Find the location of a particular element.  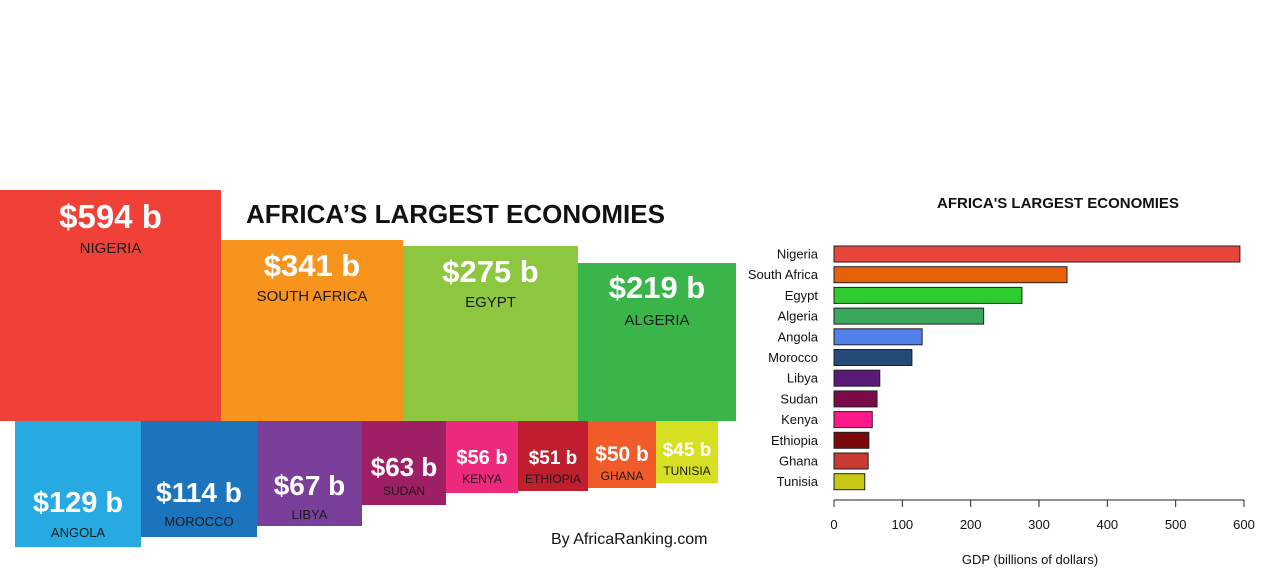

tile-name: KENYA is located at coordinates (482, 479).